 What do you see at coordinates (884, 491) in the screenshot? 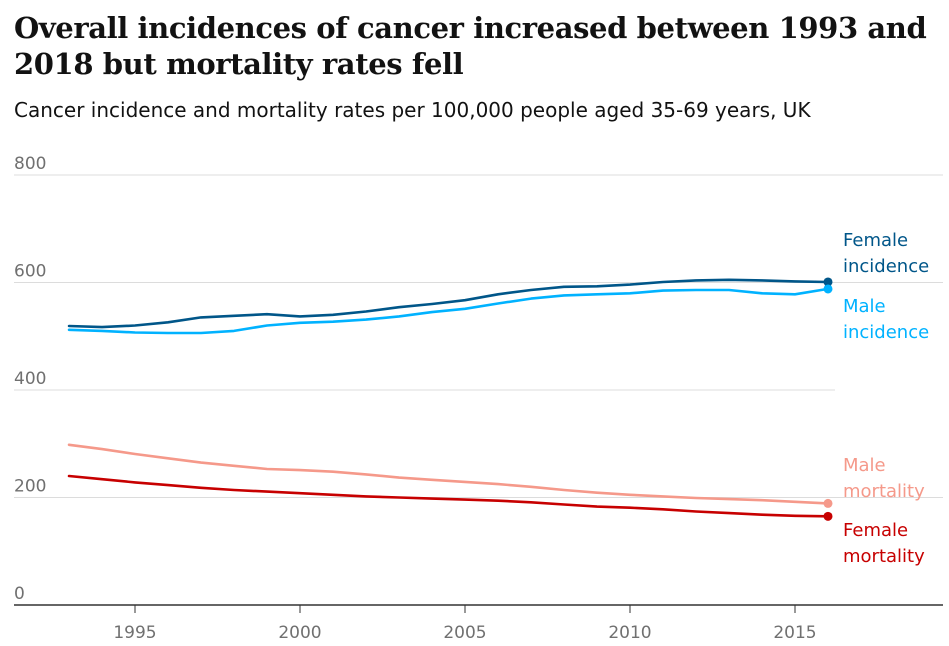
I see `series-label-male-mortality-line2: mortality` at bounding box center [884, 491].